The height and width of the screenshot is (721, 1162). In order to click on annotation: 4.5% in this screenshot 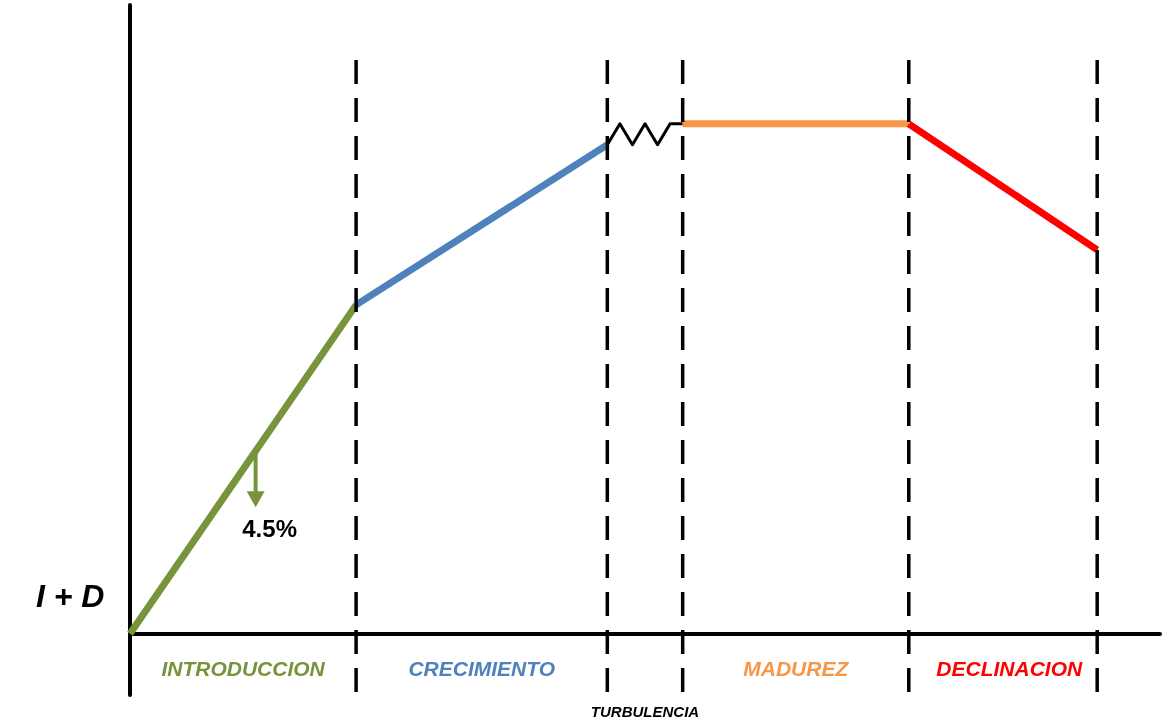, I will do `click(269, 528)`.